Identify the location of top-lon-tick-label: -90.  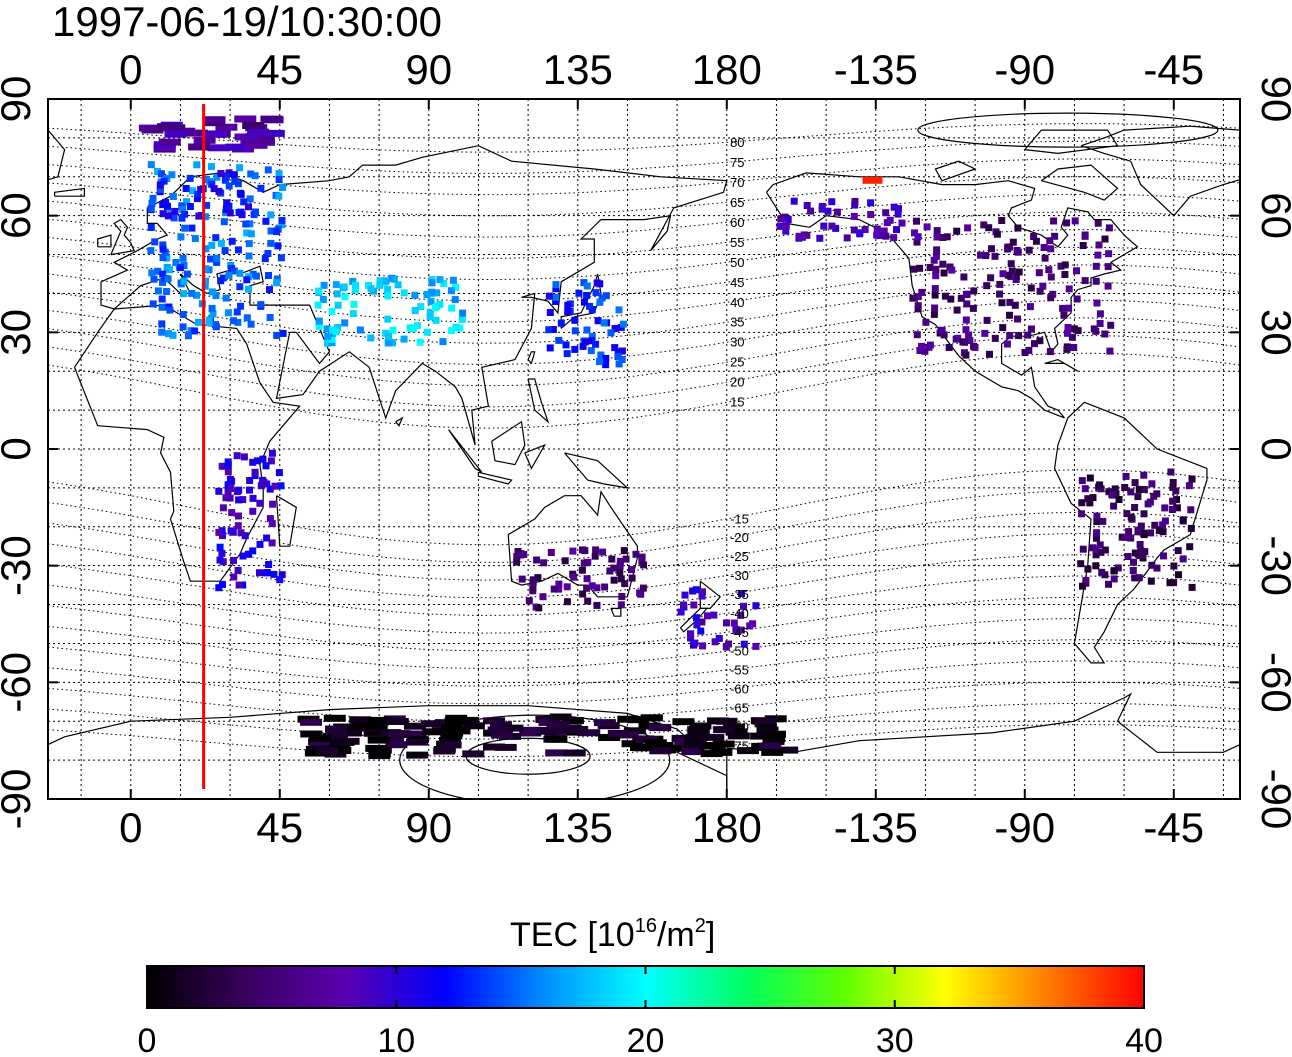
(1024, 69).